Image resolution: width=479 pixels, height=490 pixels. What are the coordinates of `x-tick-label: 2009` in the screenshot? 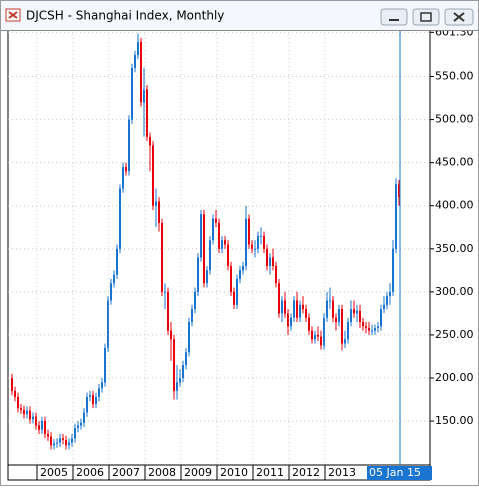 It's located at (198, 472).